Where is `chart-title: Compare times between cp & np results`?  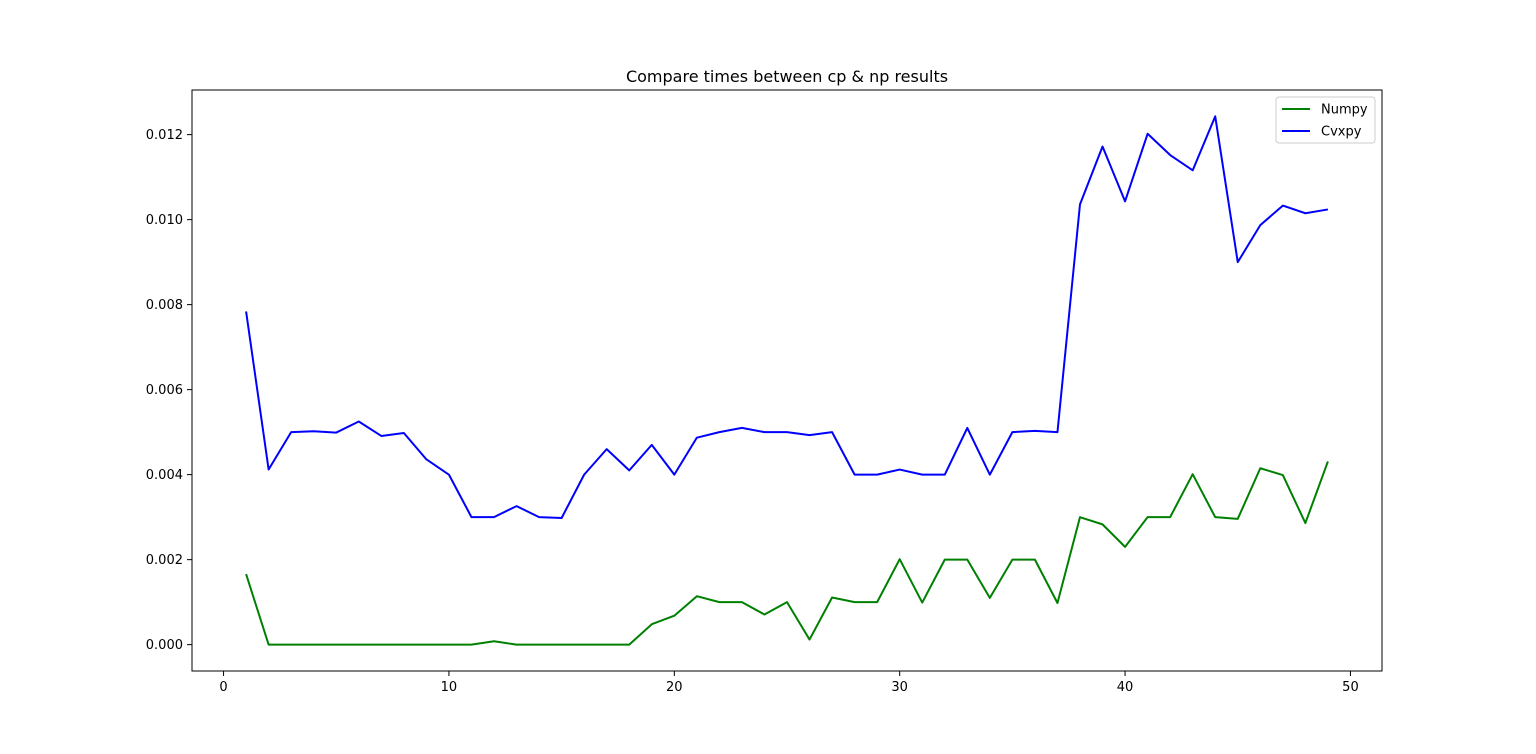
chart-title: Compare times between cp & np results is located at coordinates (787, 76).